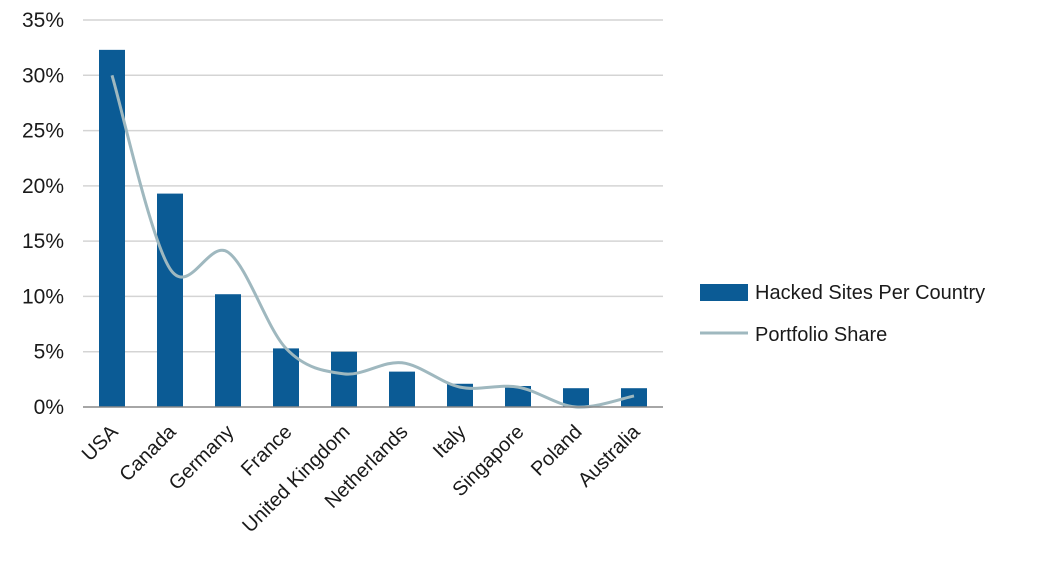 Image resolution: width=1042 pixels, height=563 pixels. What do you see at coordinates (842, 314) in the screenshot?
I see `legend: Hacked Sites Per Country Portfolio Share` at bounding box center [842, 314].